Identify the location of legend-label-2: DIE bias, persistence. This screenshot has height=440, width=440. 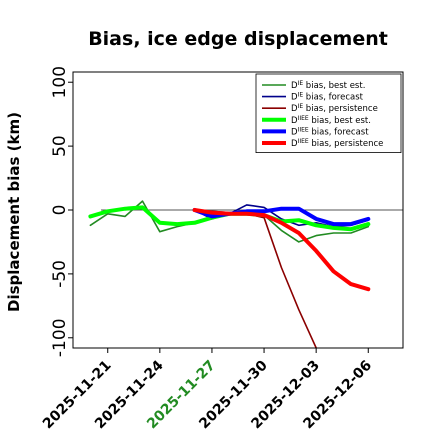
(334, 108).